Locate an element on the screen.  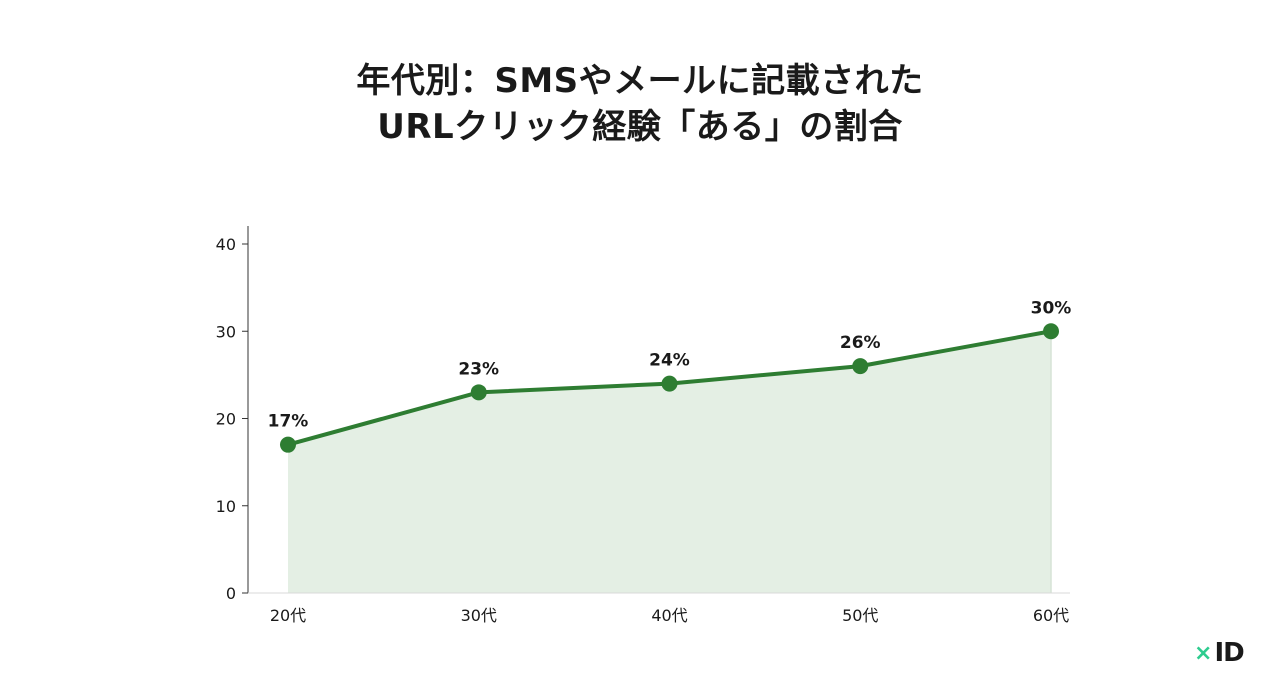
chart-title-line-1: 年代別：SMSやメールに記載された is located at coordinates (640, 81).